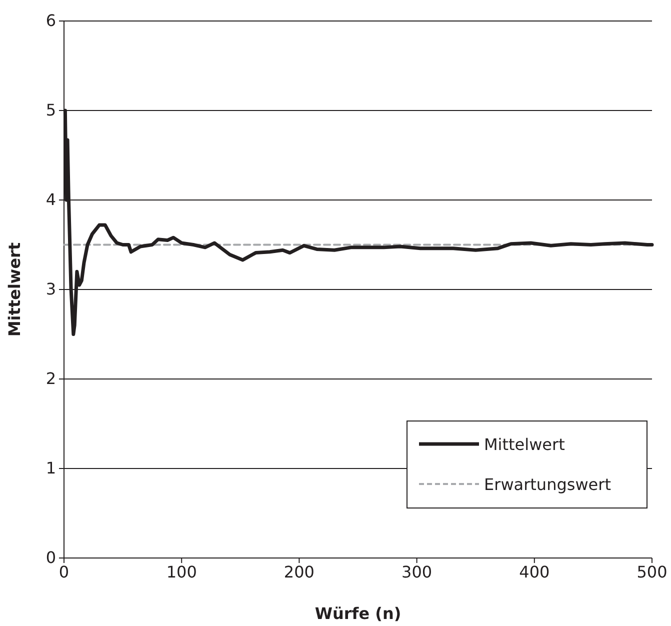  What do you see at coordinates (358, 613) in the screenshot?
I see `x-axis-title: Würfe (n)` at bounding box center [358, 613].